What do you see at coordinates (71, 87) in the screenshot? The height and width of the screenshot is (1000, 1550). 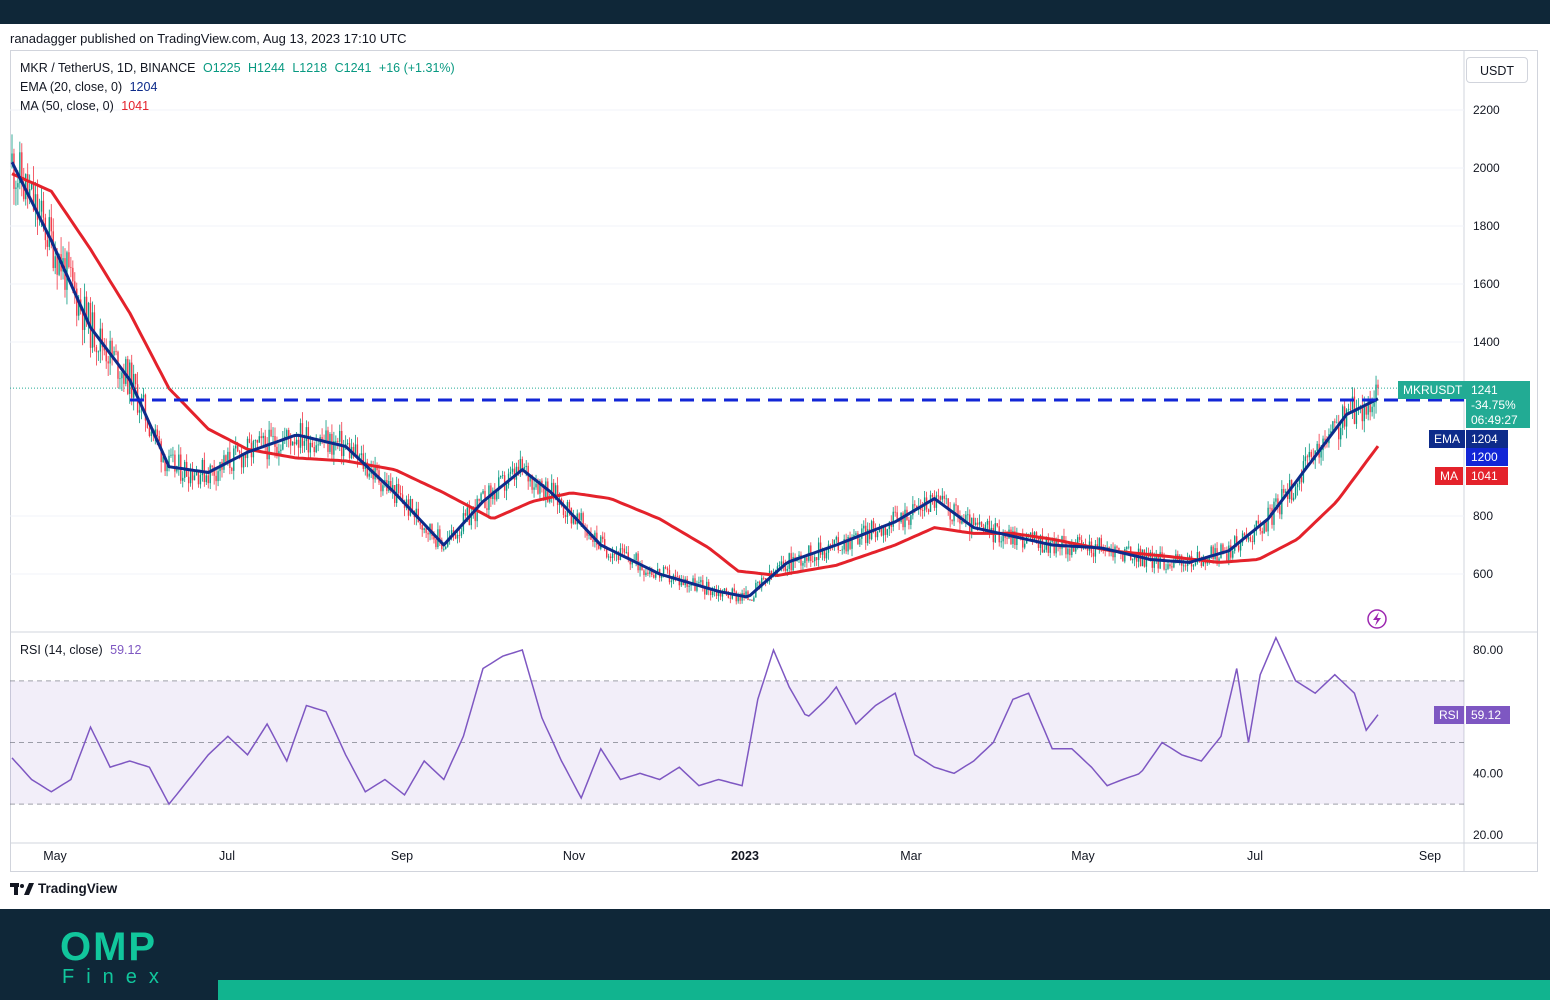 I see `legend-ema-label: EMA (20, close, 0)` at bounding box center [71, 87].